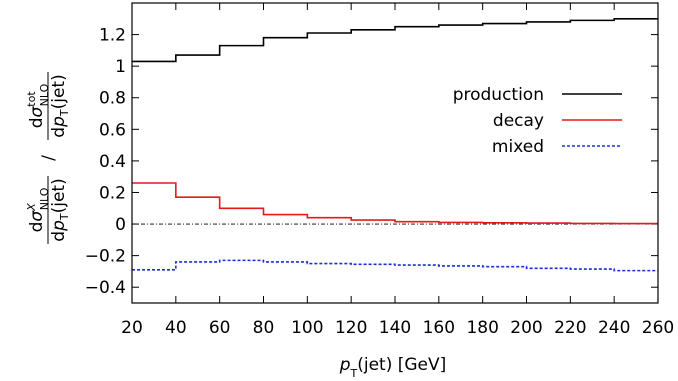  I want to click on y-tick-labels: −0.4 −0.2 0 0.2 0.4 0.6 0.8 1 1.2, so click(105, 162).